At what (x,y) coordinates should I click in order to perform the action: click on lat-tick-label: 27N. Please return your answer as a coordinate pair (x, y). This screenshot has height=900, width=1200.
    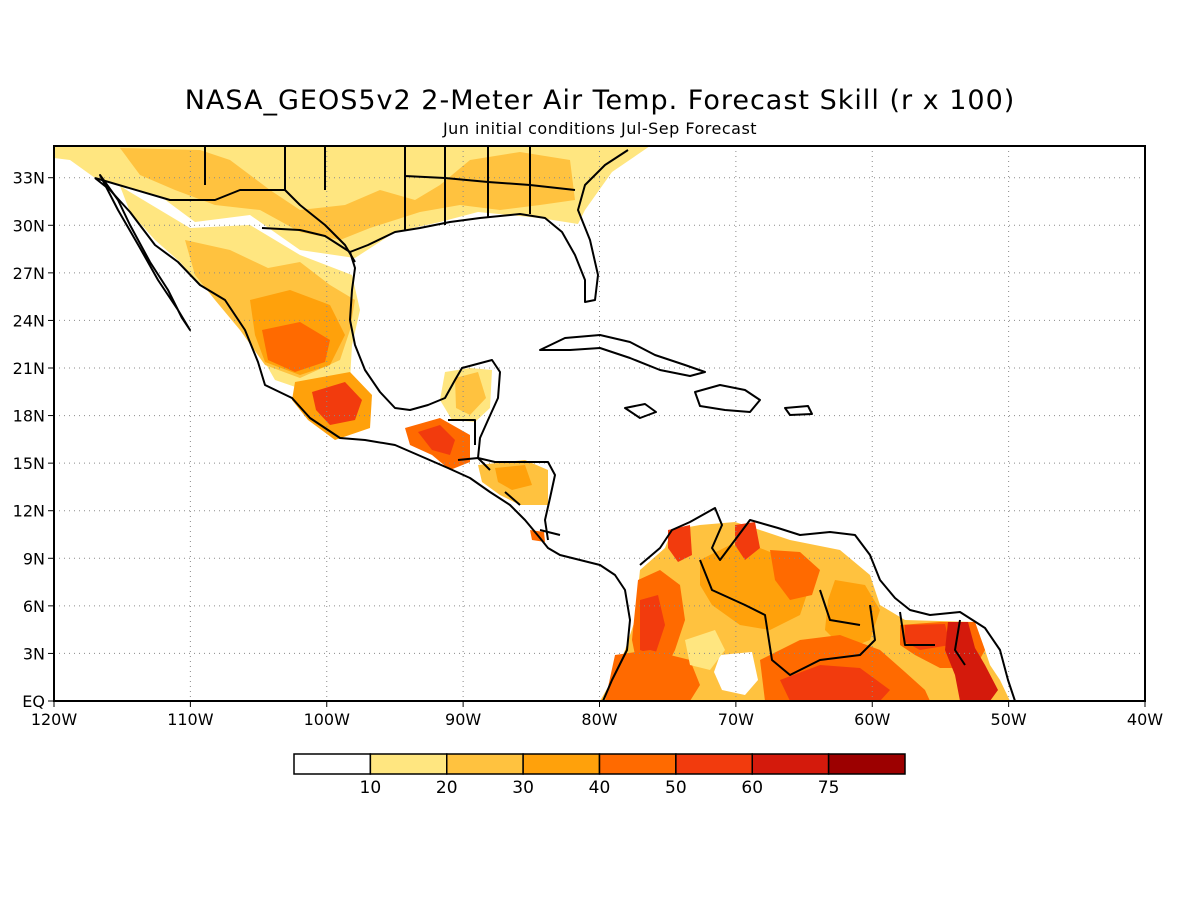
    Looking at the image, I should click on (29, 273).